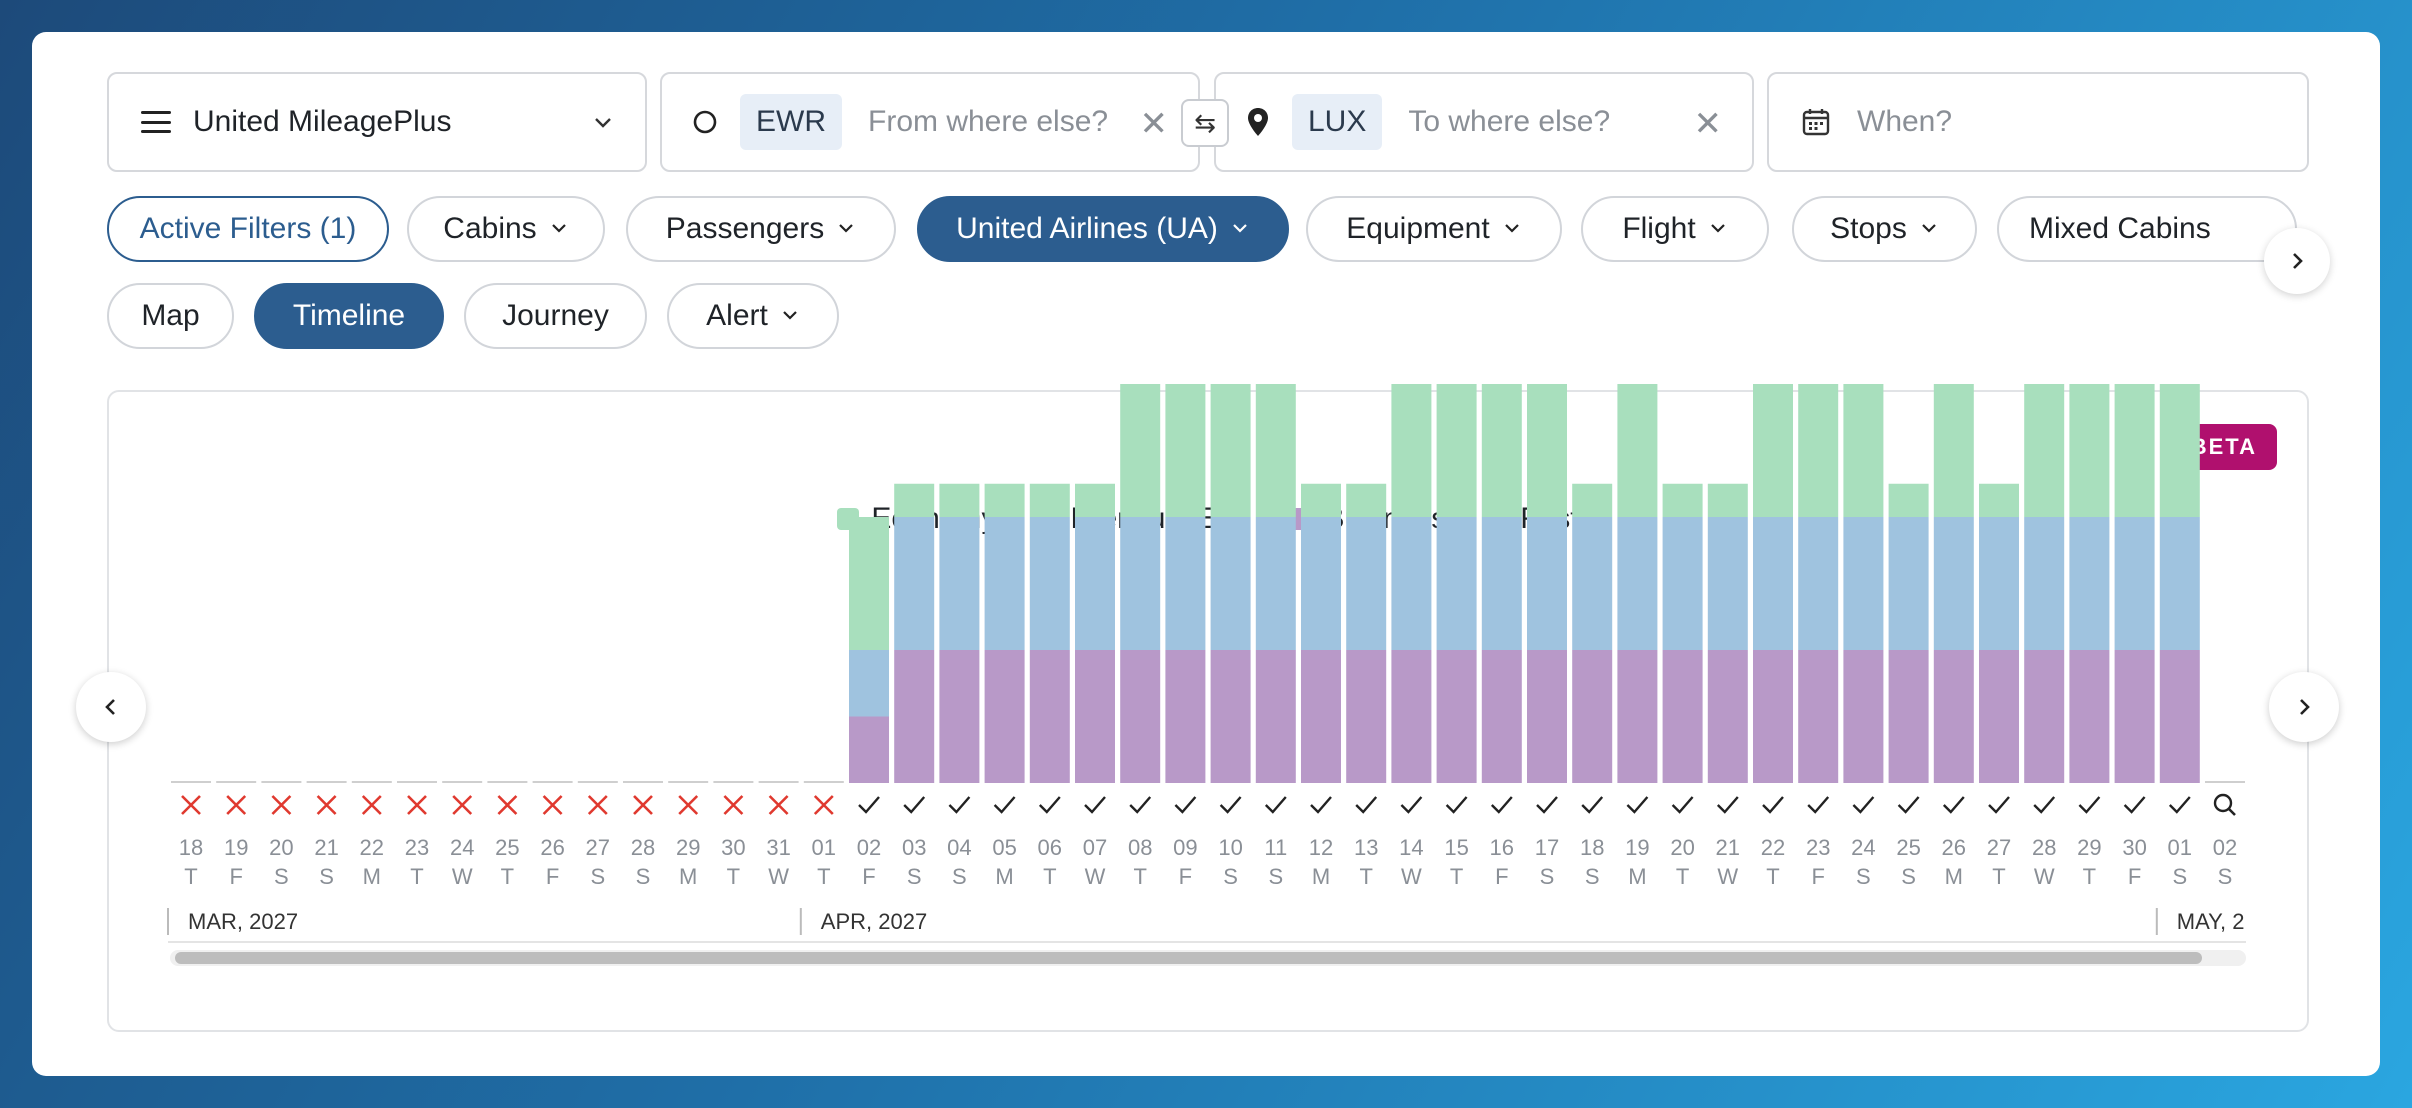 The width and height of the screenshot is (2412, 1108). I want to click on active-filters-pill: Active Filters (1), so click(248, 229).